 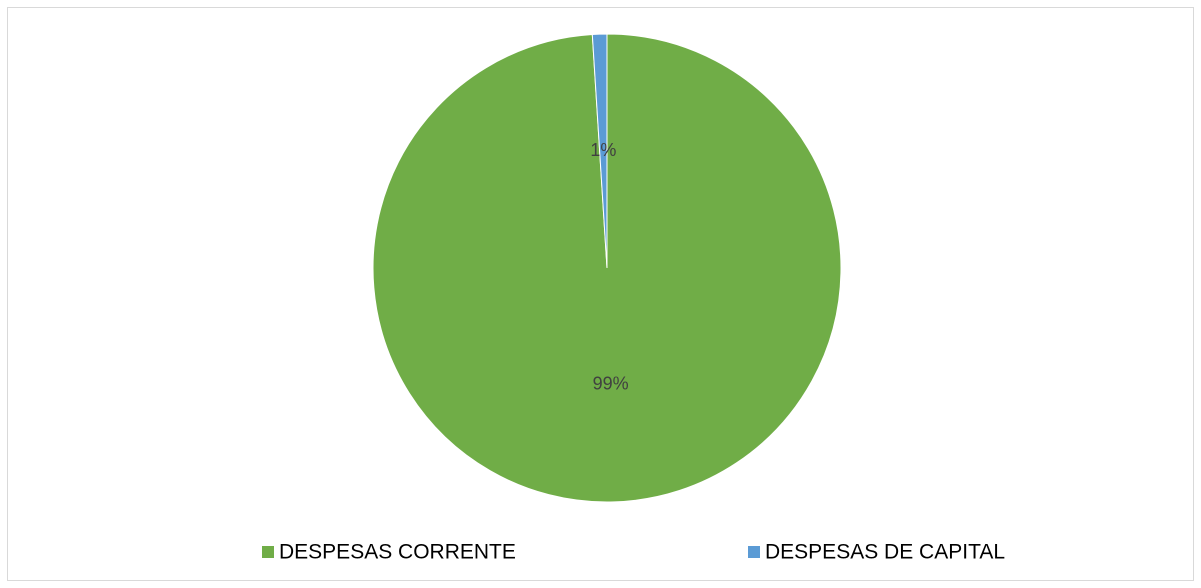 I want to click on legend-label: DESPESAS DE CAPITAL, so click(x=885, y=552).